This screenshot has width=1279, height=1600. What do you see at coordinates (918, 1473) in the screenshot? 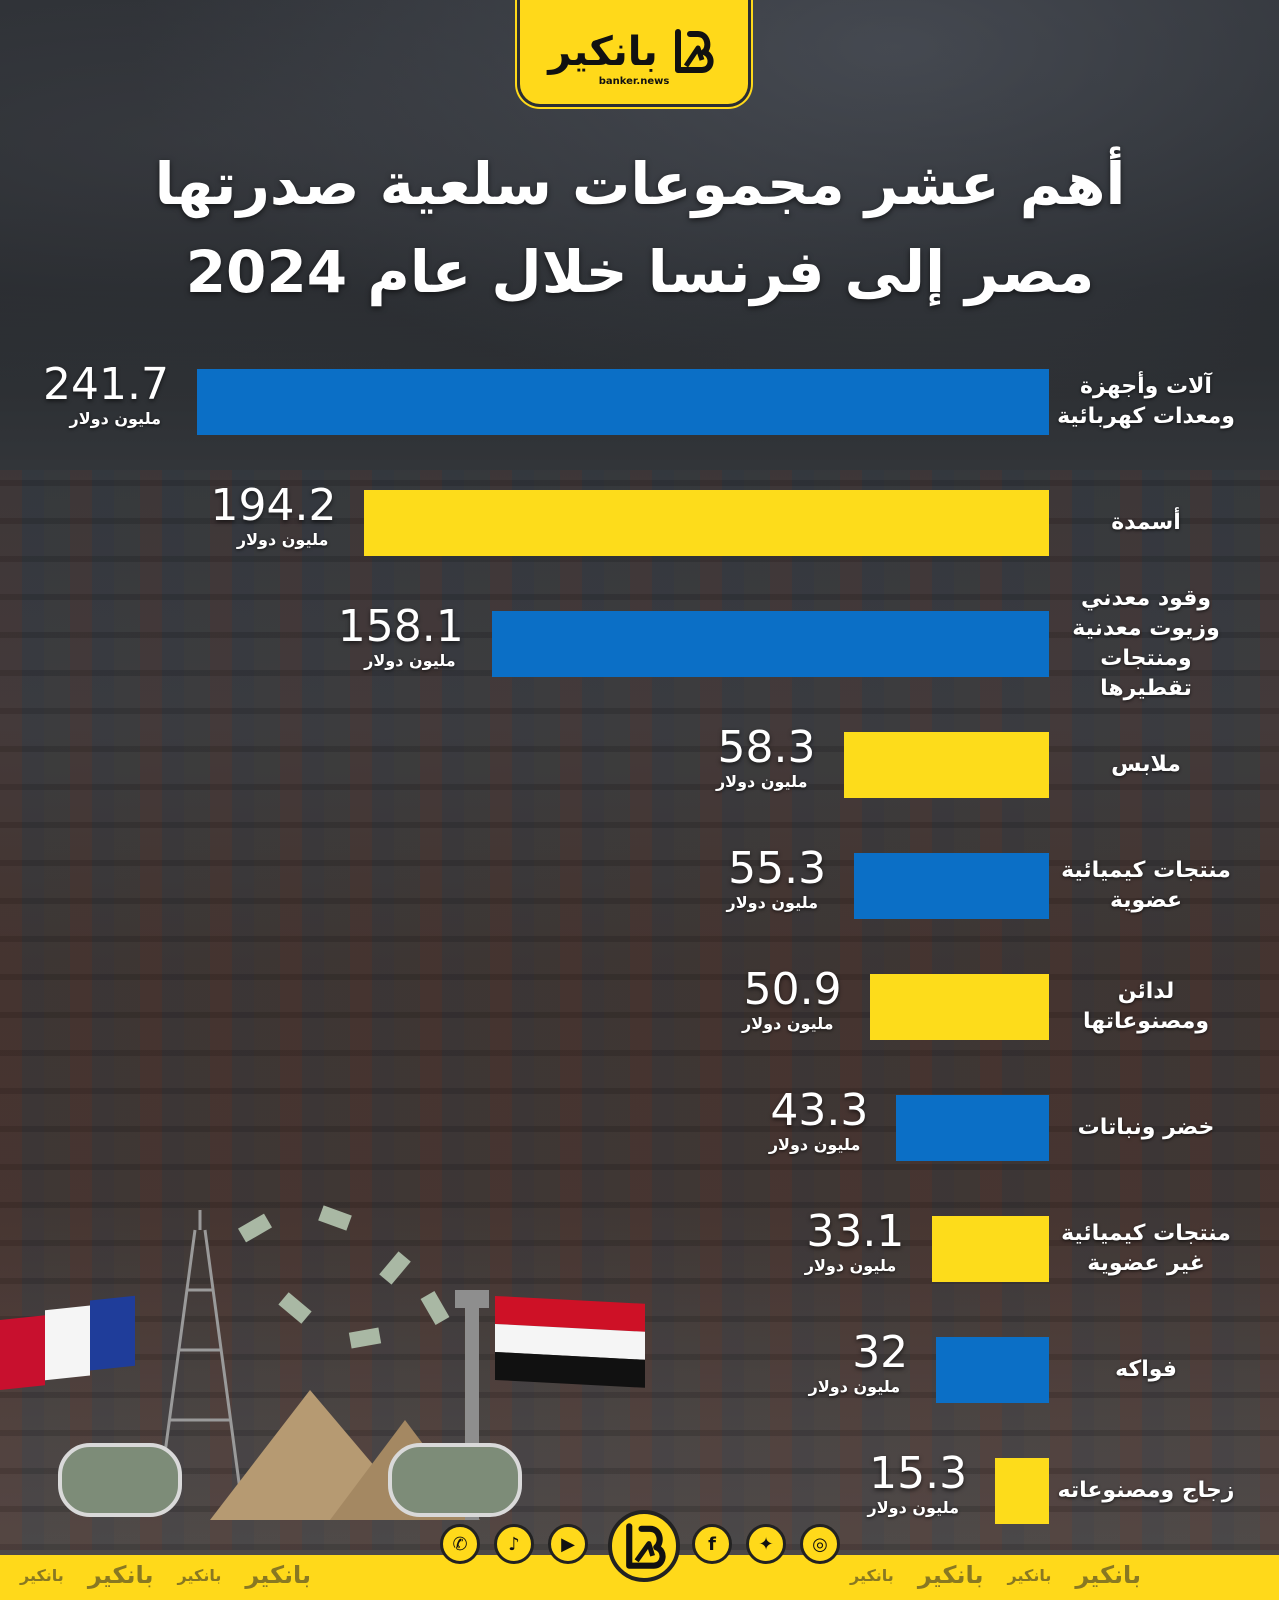
I see `value-label: 15.3` at bounding box center [918, 1473].